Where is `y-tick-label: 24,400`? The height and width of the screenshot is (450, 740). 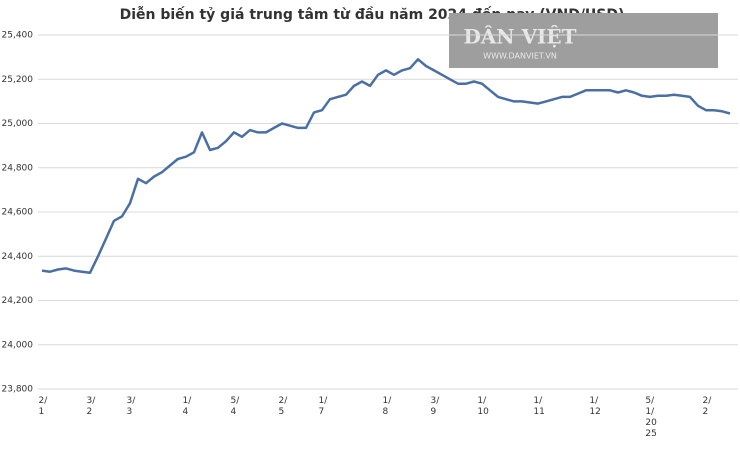 y-tick-label: 24,400 is located at coordinates (18, 257).